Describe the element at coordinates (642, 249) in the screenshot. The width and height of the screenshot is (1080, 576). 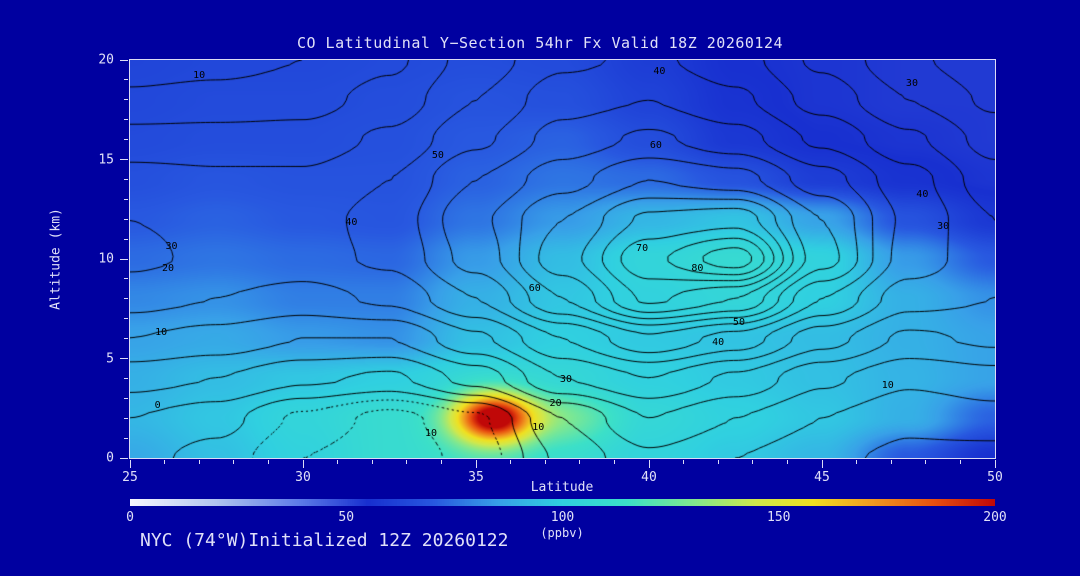
I see `contour-label: 70` at that location.